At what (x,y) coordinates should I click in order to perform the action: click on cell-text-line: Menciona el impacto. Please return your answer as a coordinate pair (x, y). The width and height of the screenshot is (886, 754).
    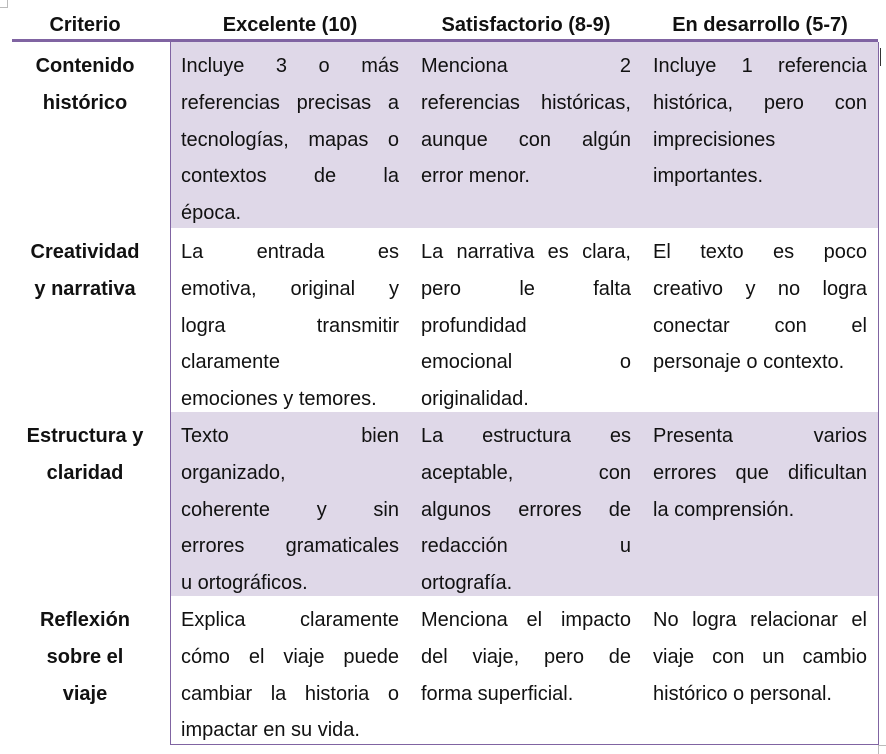
    Looking at the image, I should click on (526, 620).